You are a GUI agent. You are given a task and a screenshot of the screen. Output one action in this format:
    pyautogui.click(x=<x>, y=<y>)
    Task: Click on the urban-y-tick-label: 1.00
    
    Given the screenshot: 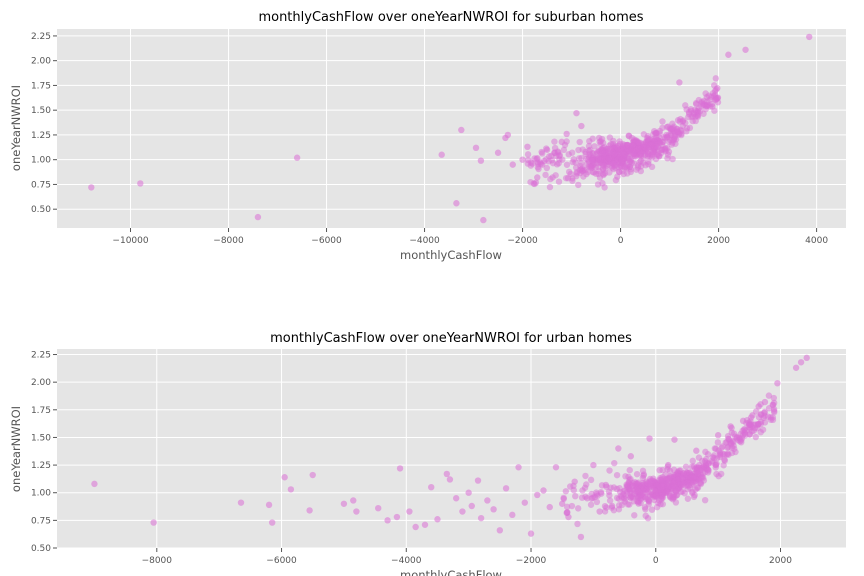 What is the action you would take?
    pyautogui.click(x=41, y=494)
    